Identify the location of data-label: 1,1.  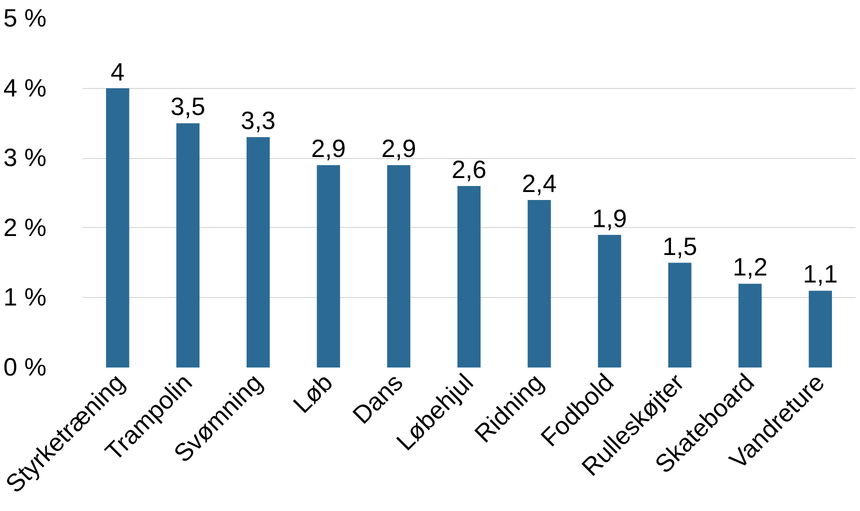
(820, 274).